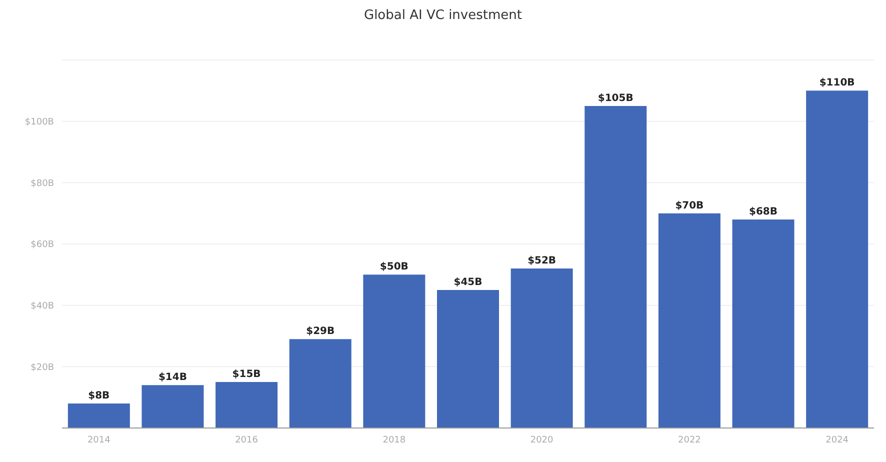  I want to click on y-tick-label: $40B, so click(42, 307).